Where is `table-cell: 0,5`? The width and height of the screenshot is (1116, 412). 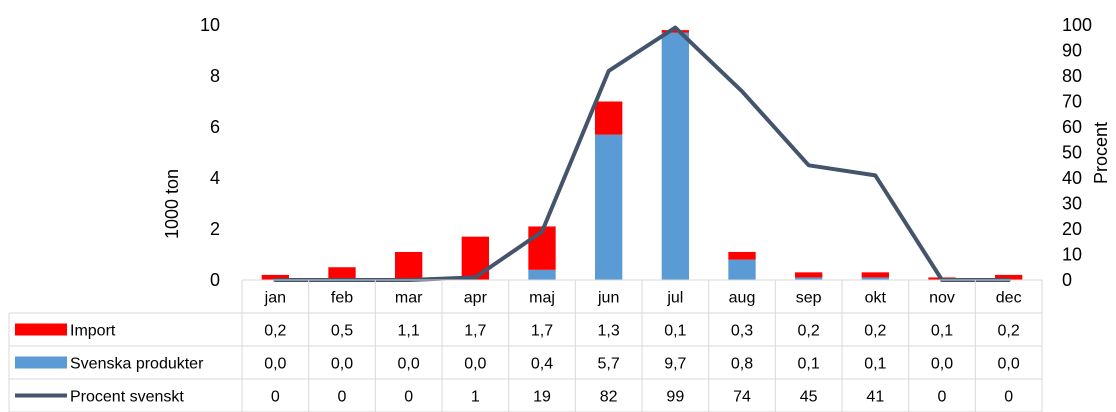 table-cell: 0,5 is located at coordinates (342, 331).